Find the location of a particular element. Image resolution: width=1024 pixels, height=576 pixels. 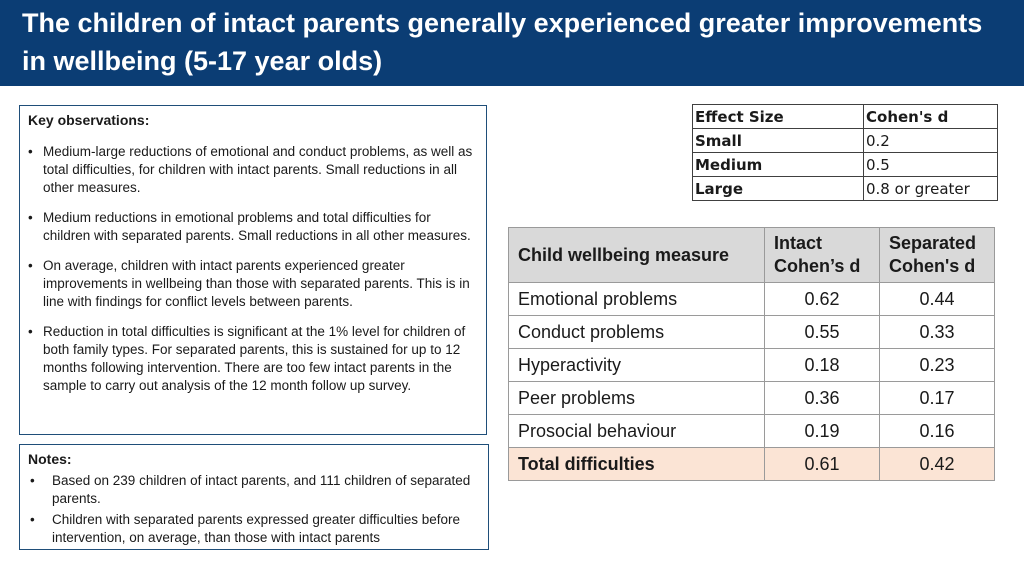

measure-column-header: Child wellbeing measure is located at coordinates (636, 255).